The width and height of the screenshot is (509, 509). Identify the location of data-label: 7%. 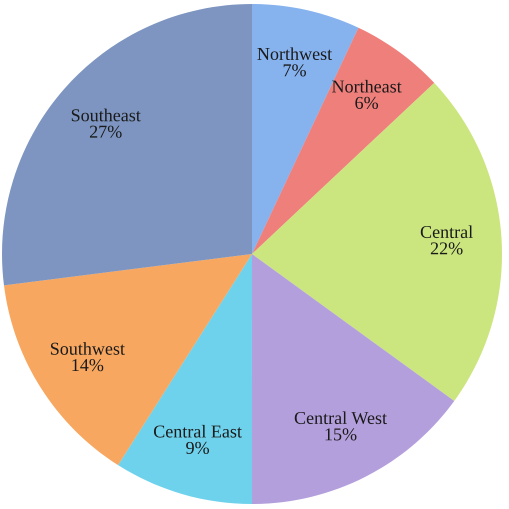
(295, 70).